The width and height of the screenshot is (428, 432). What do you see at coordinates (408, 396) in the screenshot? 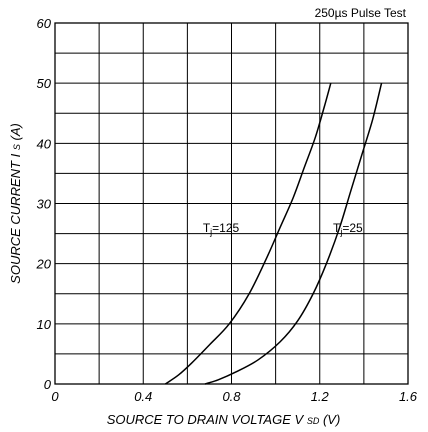
I see `x-tick-label: 1.6` at bounding box center [408, 396].